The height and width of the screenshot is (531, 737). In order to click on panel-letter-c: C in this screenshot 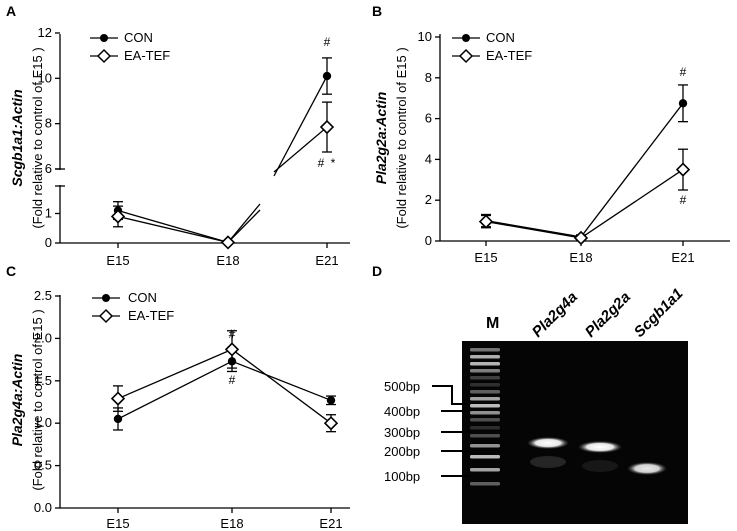, I will do `click(11, 271)`.